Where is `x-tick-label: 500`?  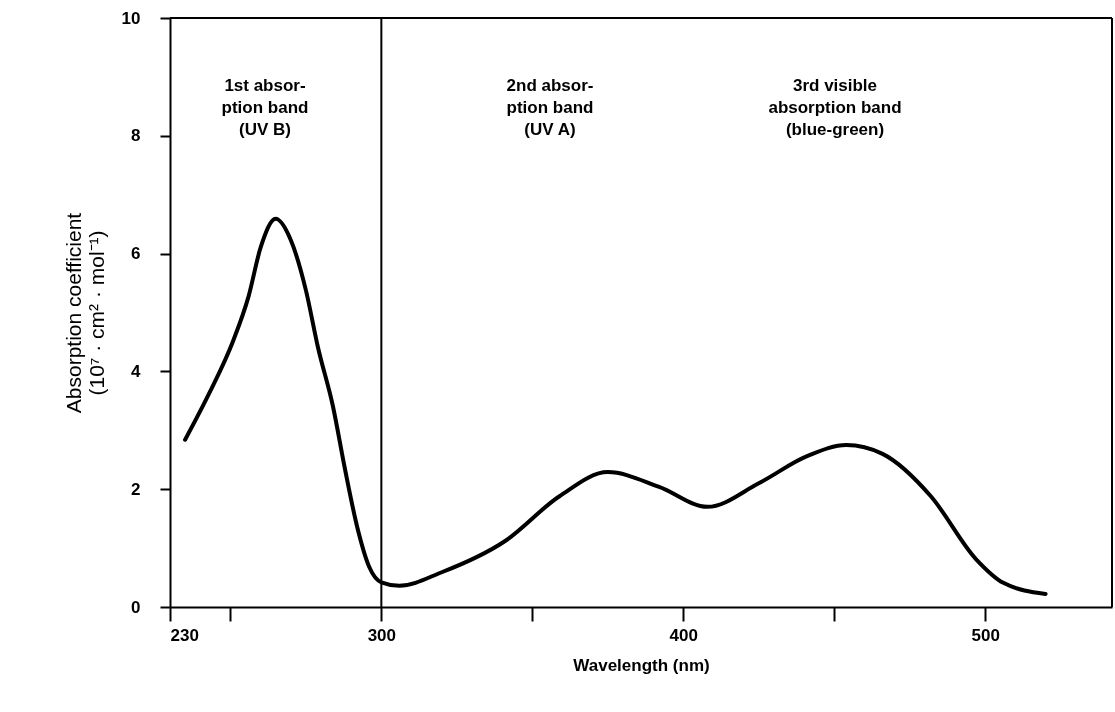 x-tick-label: 500 is located at coordinates (985, 635).